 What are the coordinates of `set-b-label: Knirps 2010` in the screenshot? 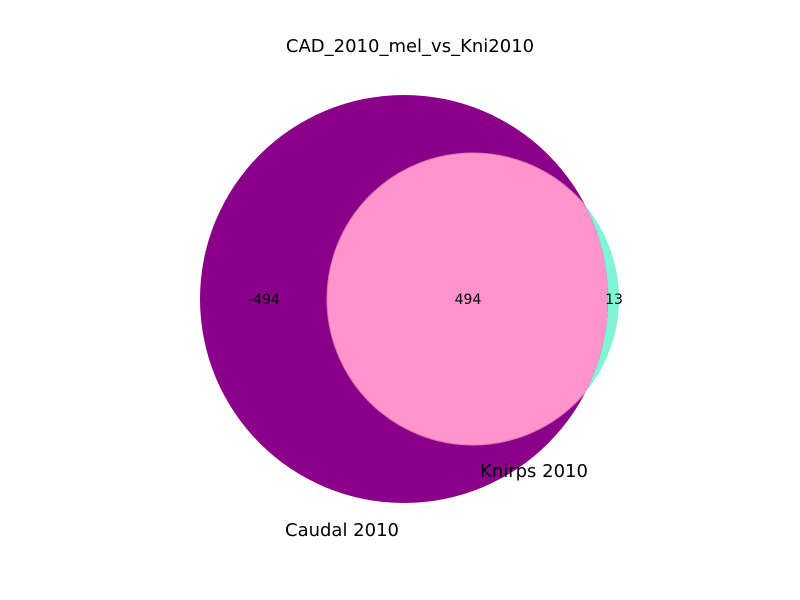 It's located at (534, 471).